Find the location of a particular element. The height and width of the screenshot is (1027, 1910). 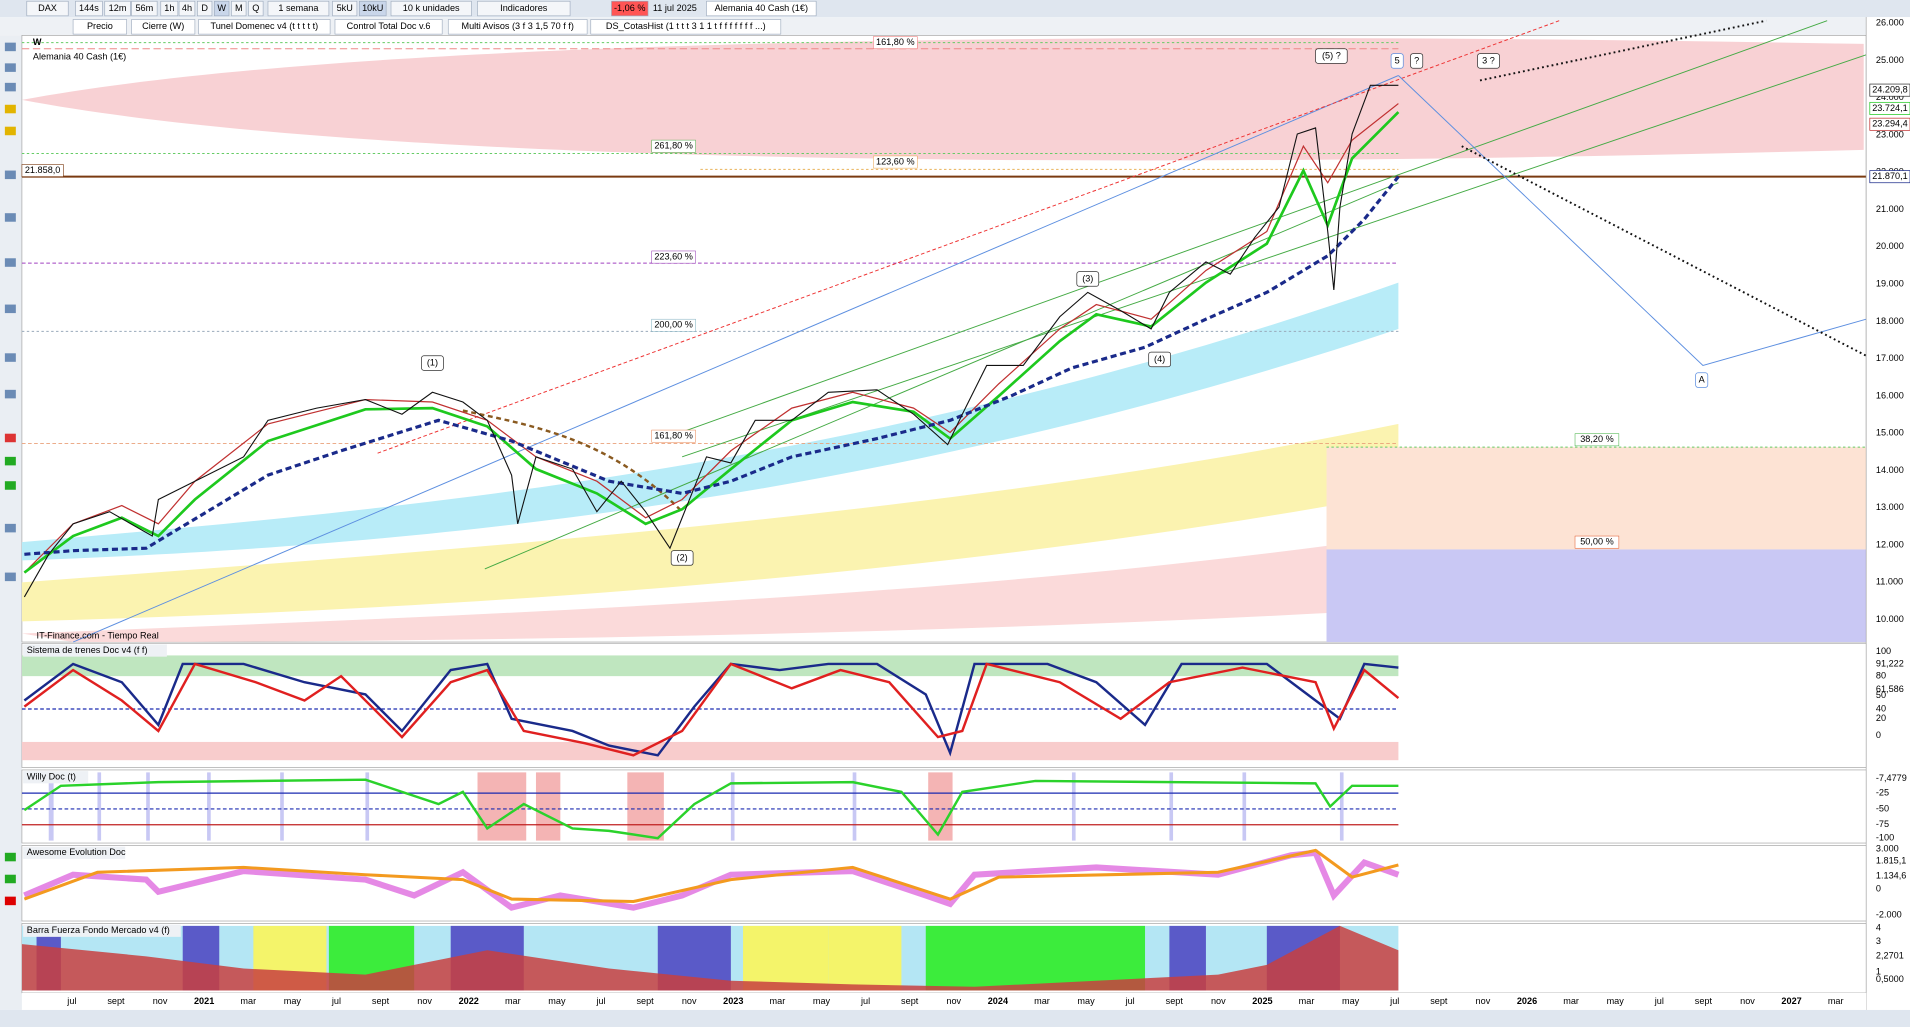

period-select-box is located at coordinates (298, 8).